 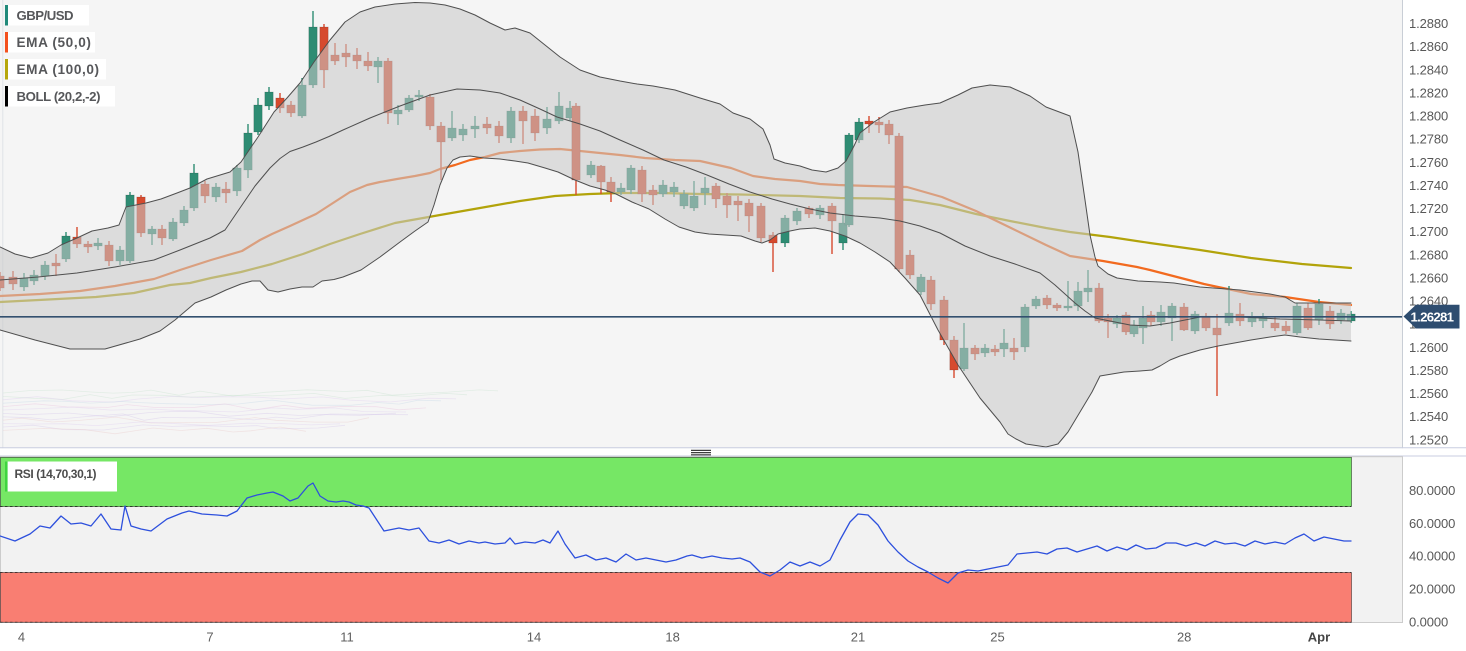 What do you see at coordinates (1428, 92) in the screenshot?
I see `svg-text: 1.2820` at bounding box center [1428, 92].